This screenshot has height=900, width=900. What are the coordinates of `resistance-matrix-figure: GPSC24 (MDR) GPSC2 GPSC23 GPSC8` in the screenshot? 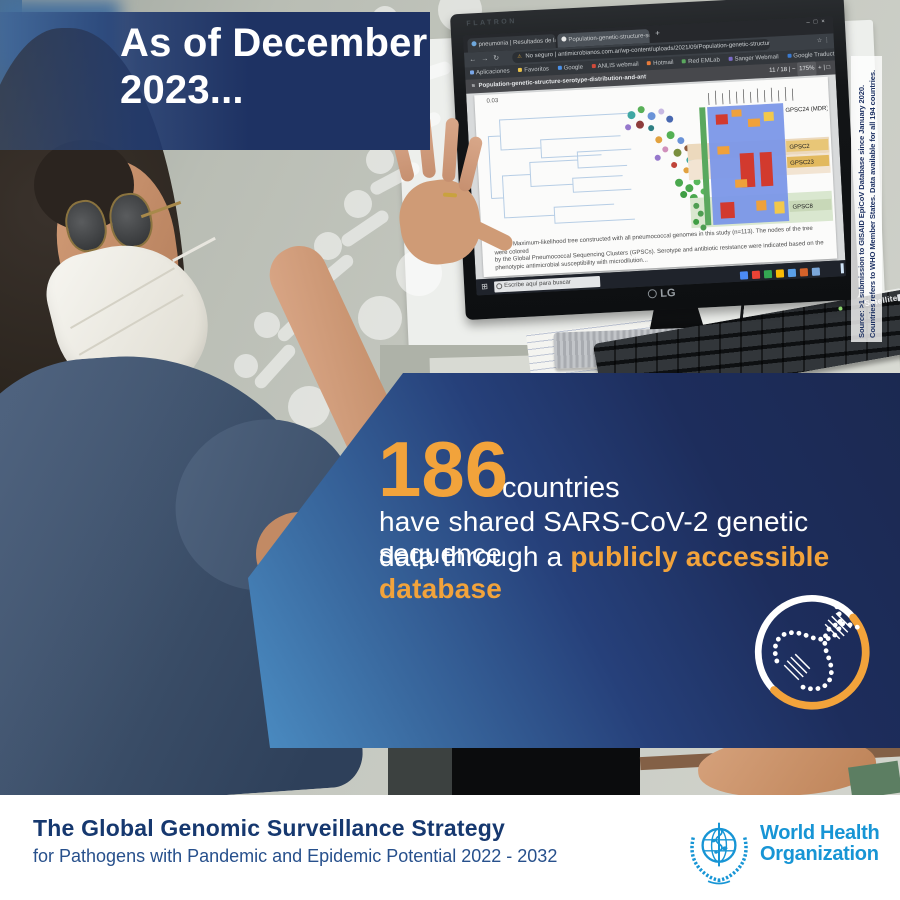 It's located at (760, 159).